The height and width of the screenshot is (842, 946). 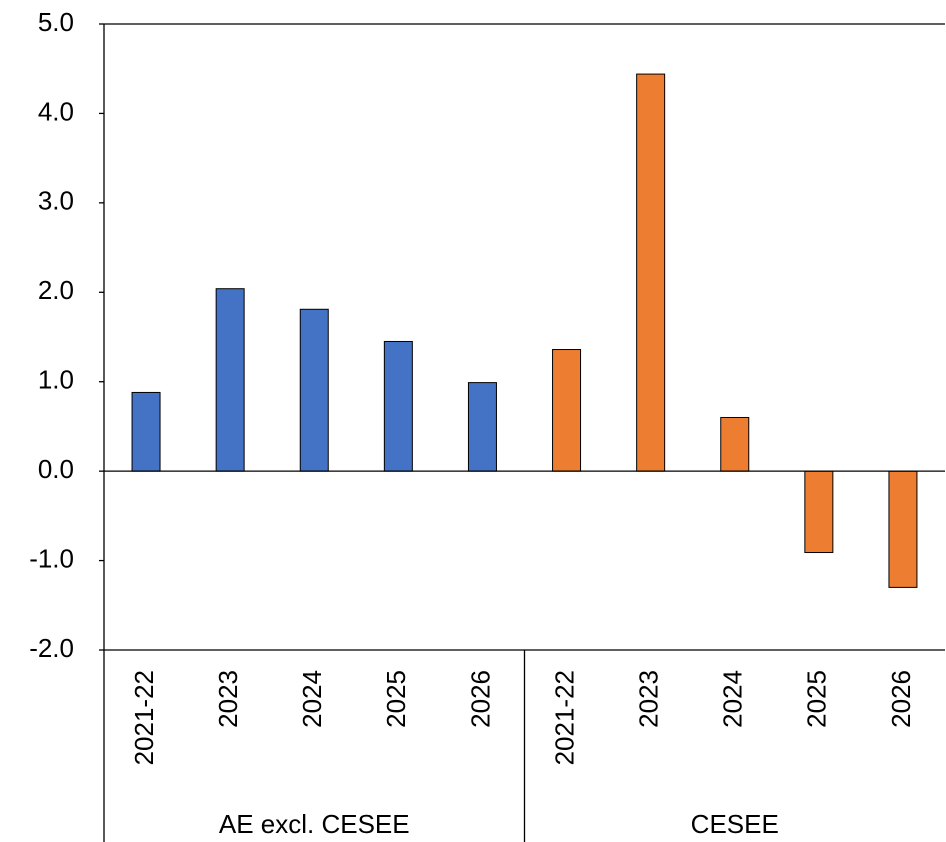 What do you see at coordinates (56, 22) in the screenshot?
I see `y-tick-label: 5.0` at bounding box center [56, 22].